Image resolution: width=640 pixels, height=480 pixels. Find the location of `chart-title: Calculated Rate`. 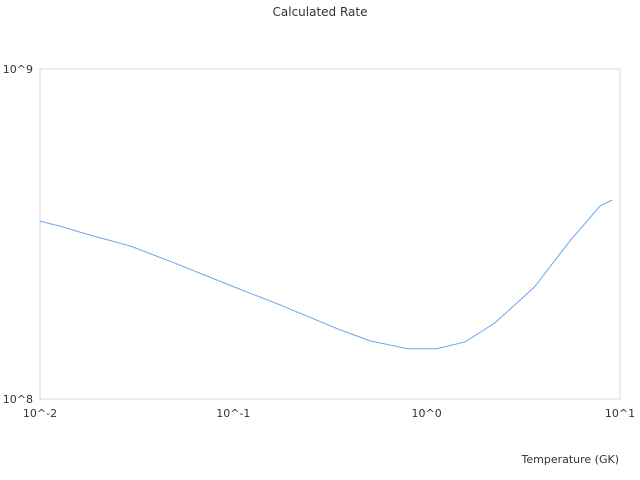

chart-title: Calculated Rate is located at coordinates (320, 12).